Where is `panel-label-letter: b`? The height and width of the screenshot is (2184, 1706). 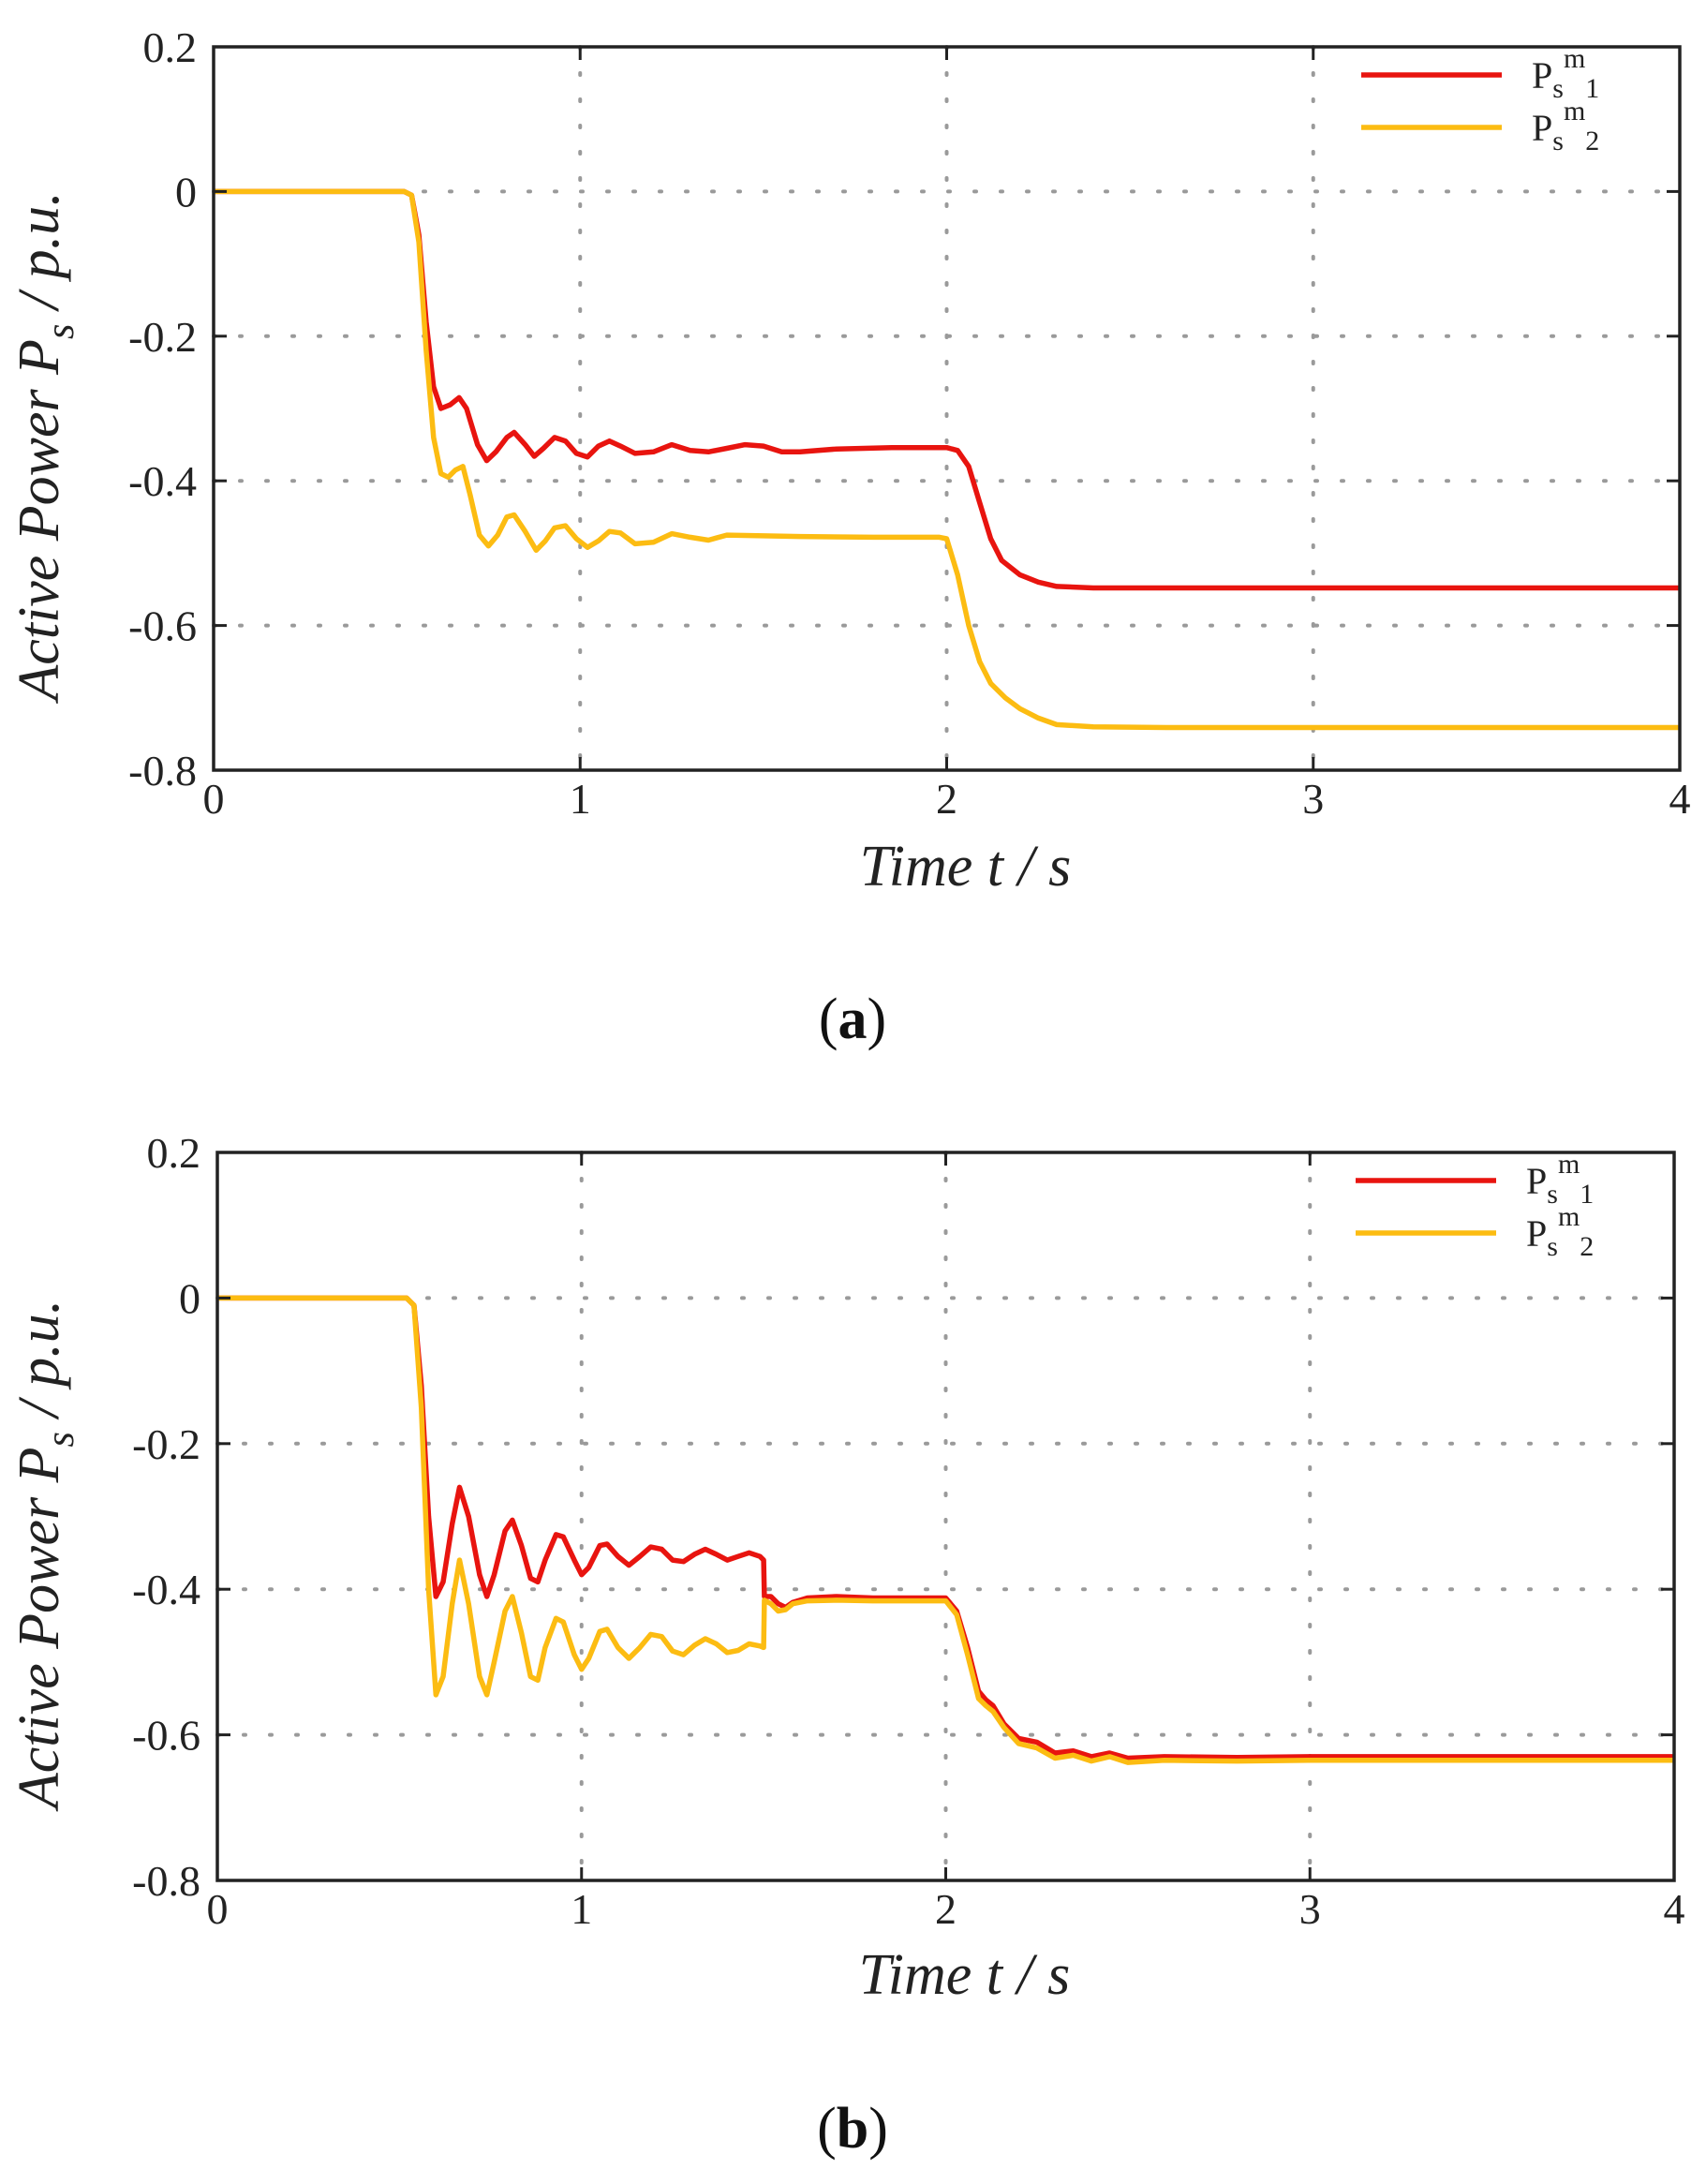 panel-label-letter: b is located at coordinates (852, 2129).